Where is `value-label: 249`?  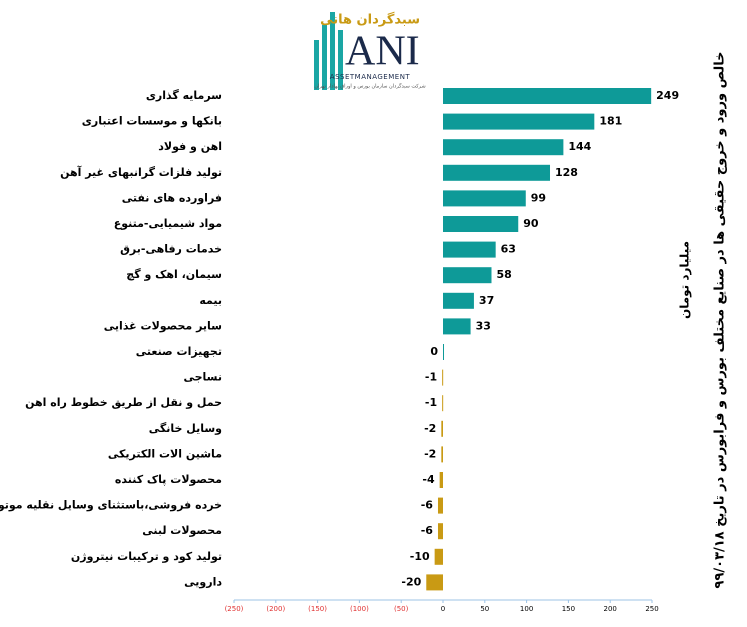 value-label: 249 is located at coordinates (667, 95).